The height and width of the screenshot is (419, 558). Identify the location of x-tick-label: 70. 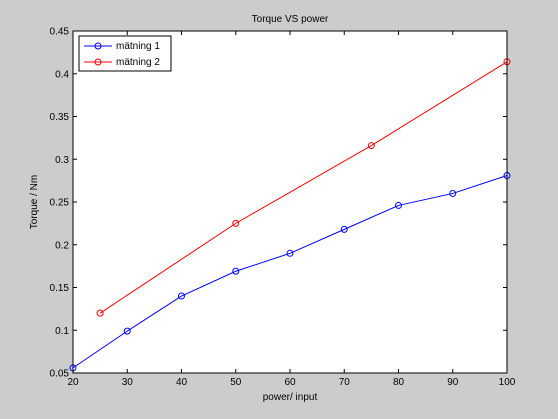
(345, 382).